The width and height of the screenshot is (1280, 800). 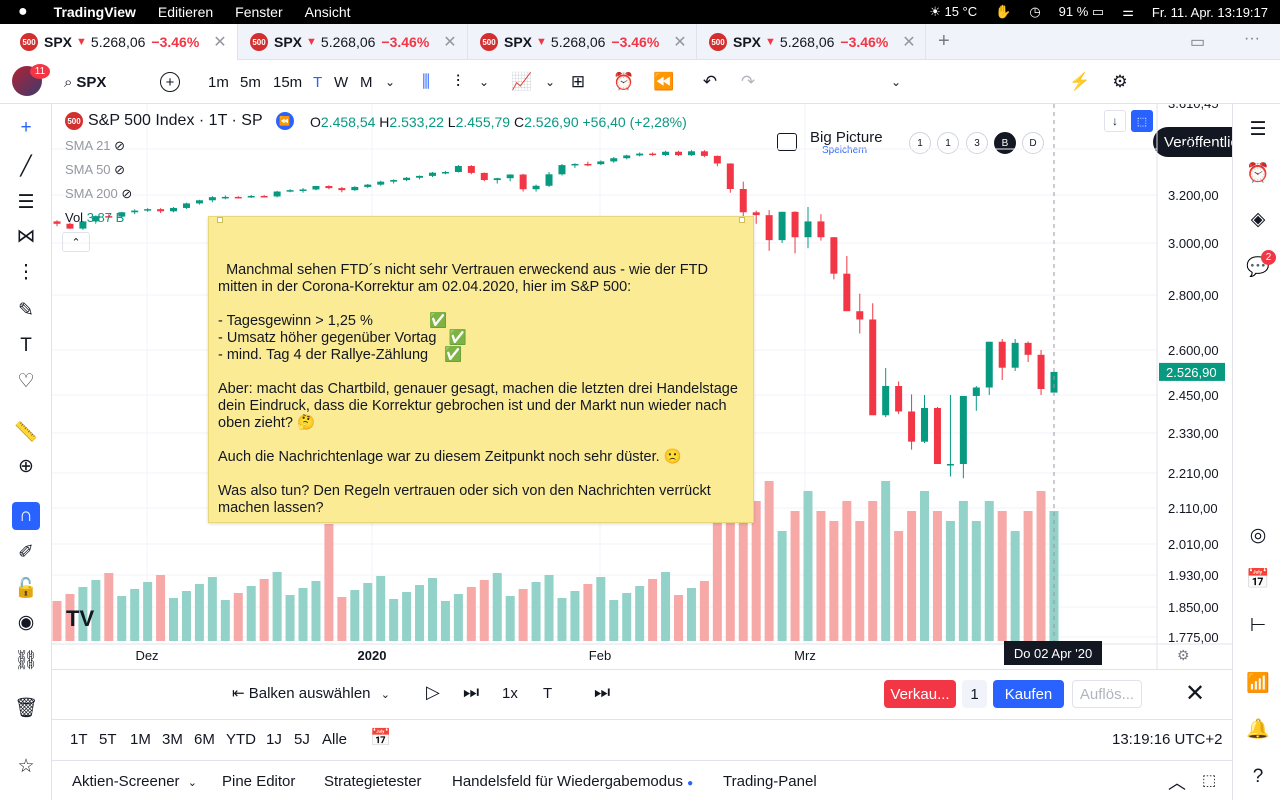 What do you see at coordinates (353, 42) in the screenshot?
I see `tab-spx-2: 500 SPX ▼ 5.268,06 −3.46% ✕` at bounding box center [353, 42].